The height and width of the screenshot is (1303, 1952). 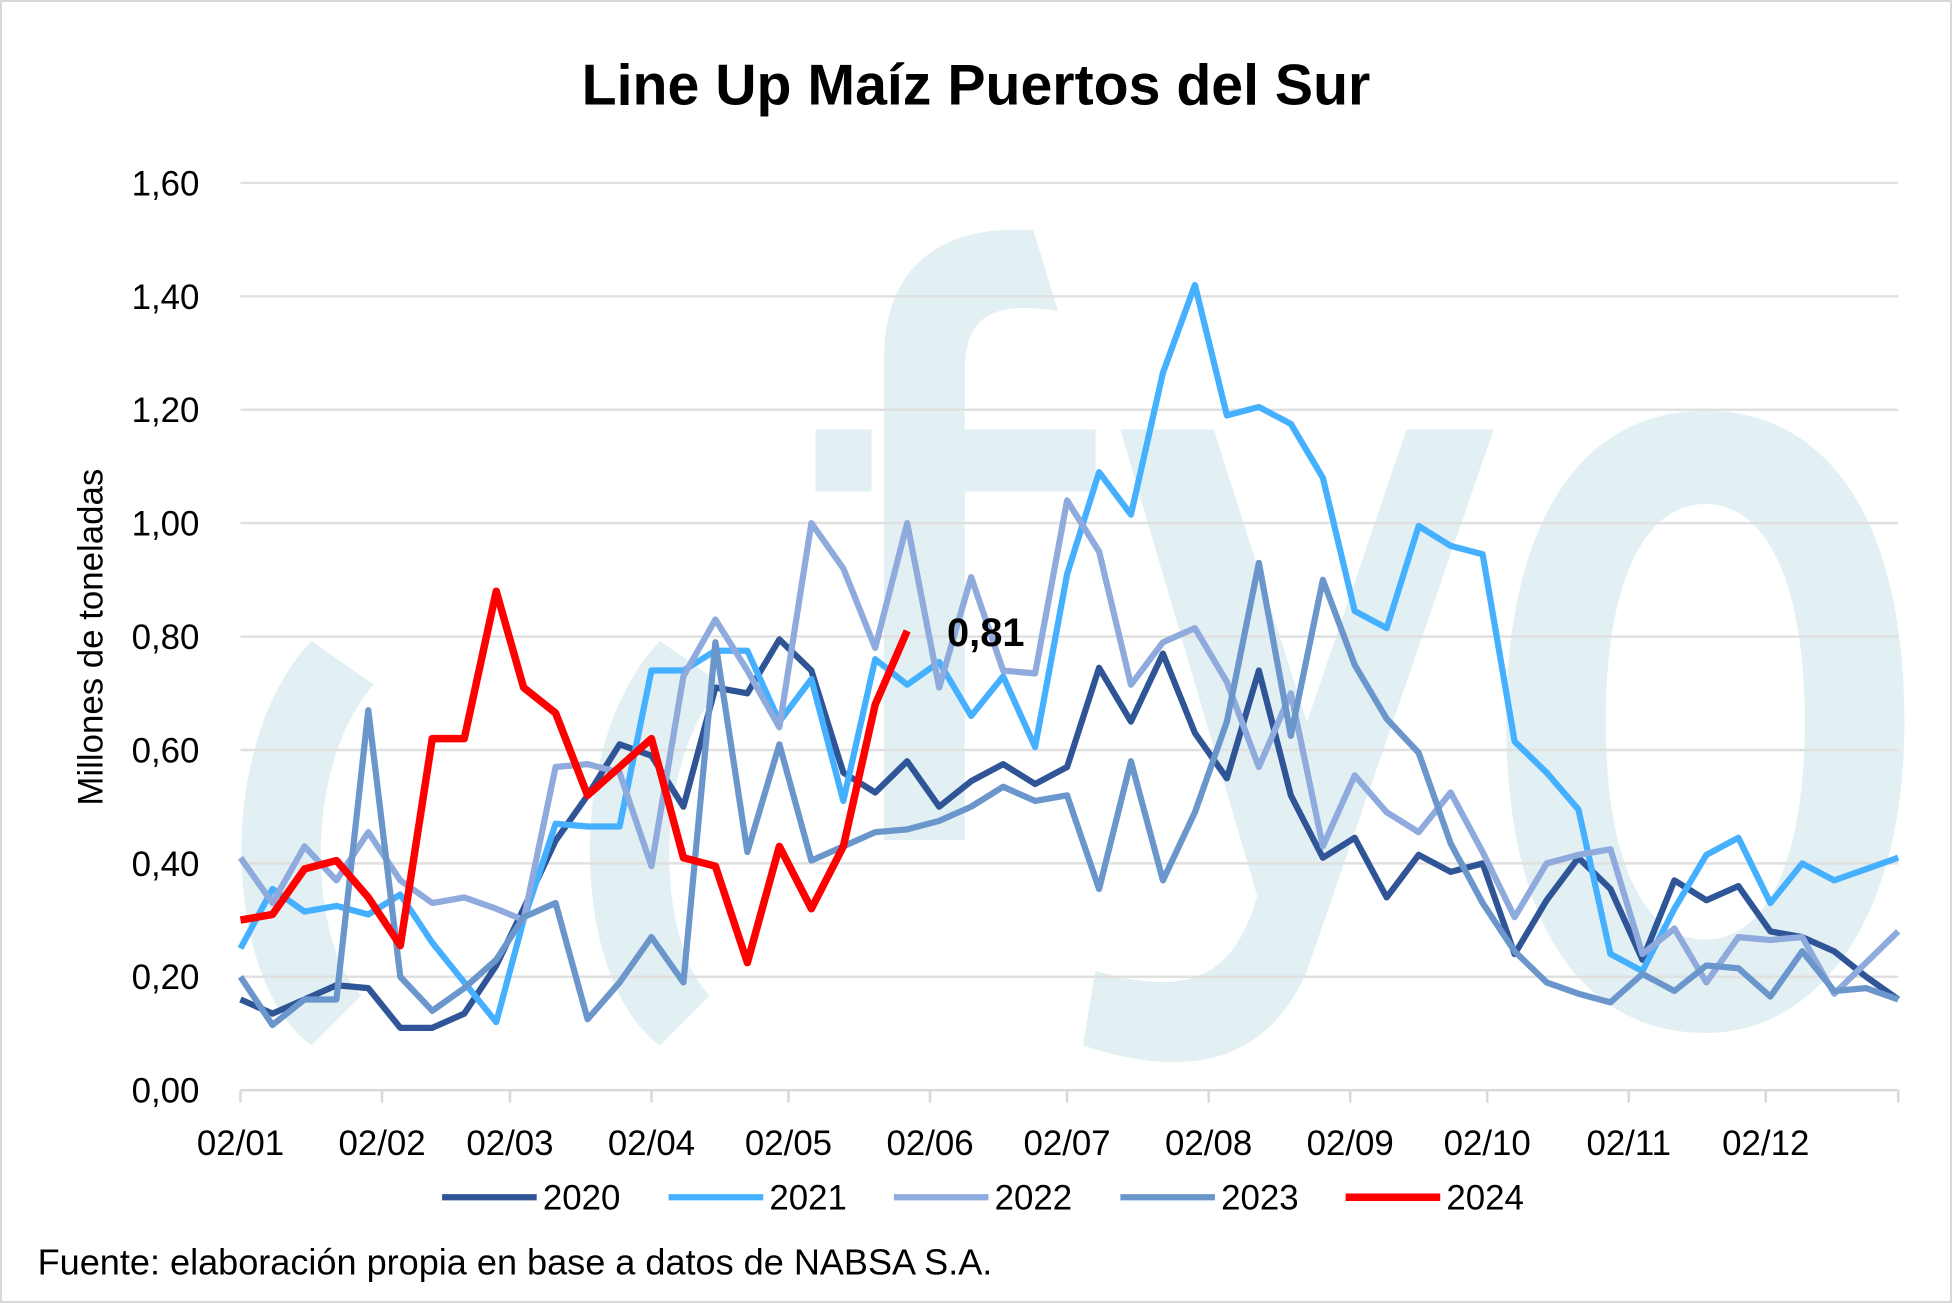 What do you see at coordinates (843, 460) in the screenshot?
I see `watermark-f-bar` at bounding box center [843, 460].